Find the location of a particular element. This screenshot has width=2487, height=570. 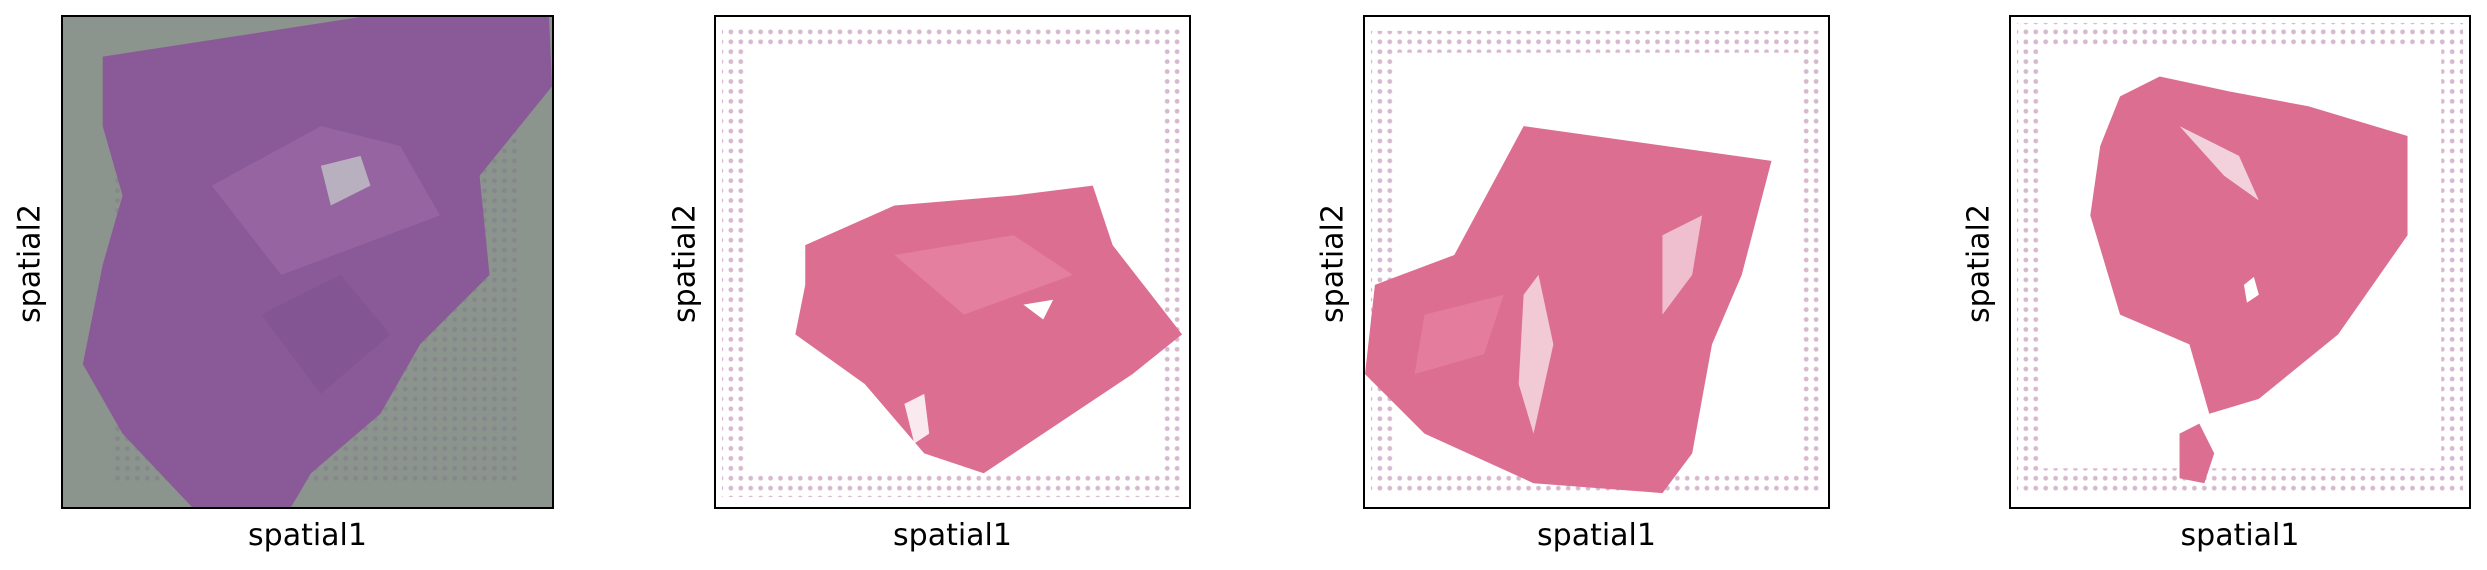

panel-4-tissue-image is located at coordinates (2240, 257).